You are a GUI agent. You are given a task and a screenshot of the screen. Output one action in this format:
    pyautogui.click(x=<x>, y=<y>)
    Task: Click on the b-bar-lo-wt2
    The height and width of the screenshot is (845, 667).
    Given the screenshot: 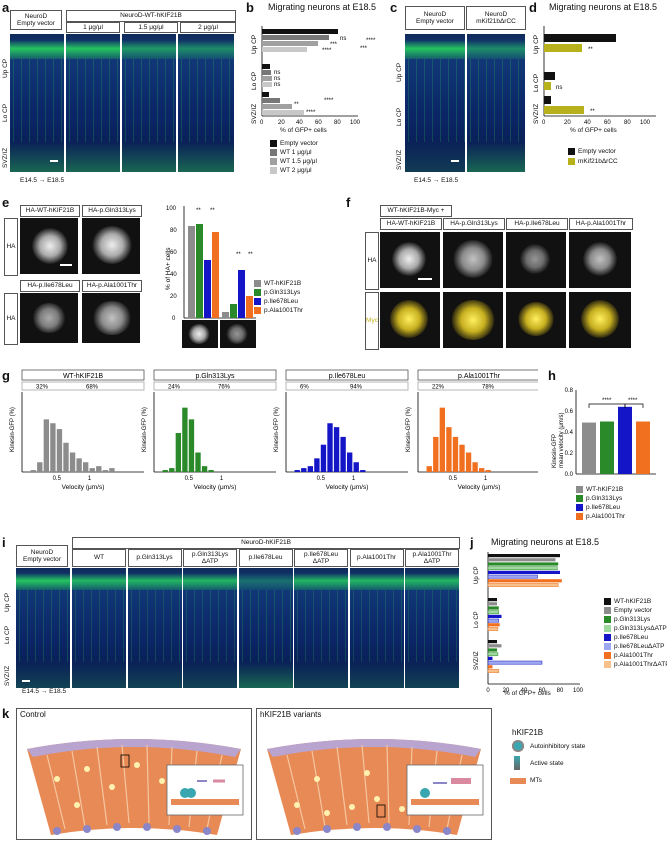 What is the action you would take?
    pyautogui.click(x=267, y=84)
    